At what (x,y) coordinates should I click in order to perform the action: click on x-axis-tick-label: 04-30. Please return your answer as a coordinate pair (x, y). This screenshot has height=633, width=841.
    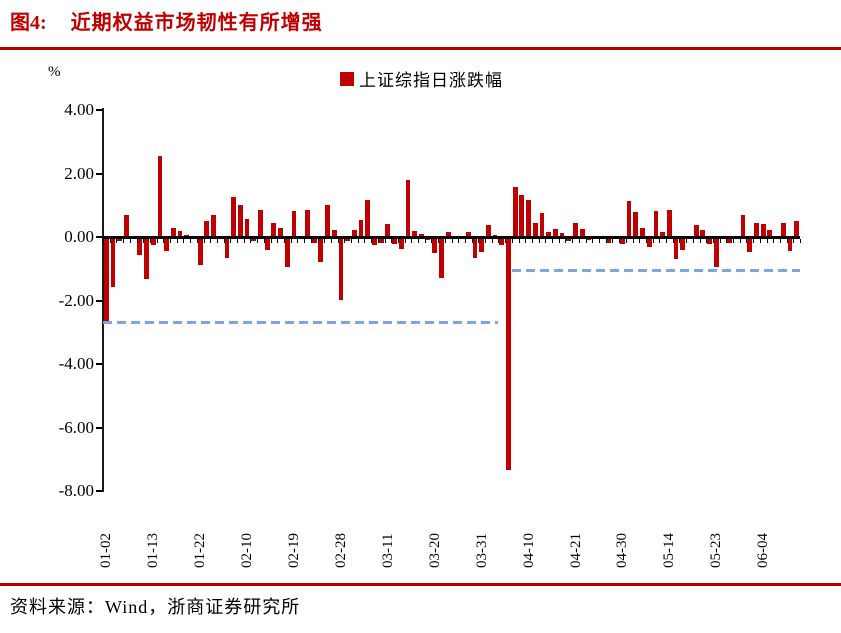
    Looking at the image, I should click on (622, 550).